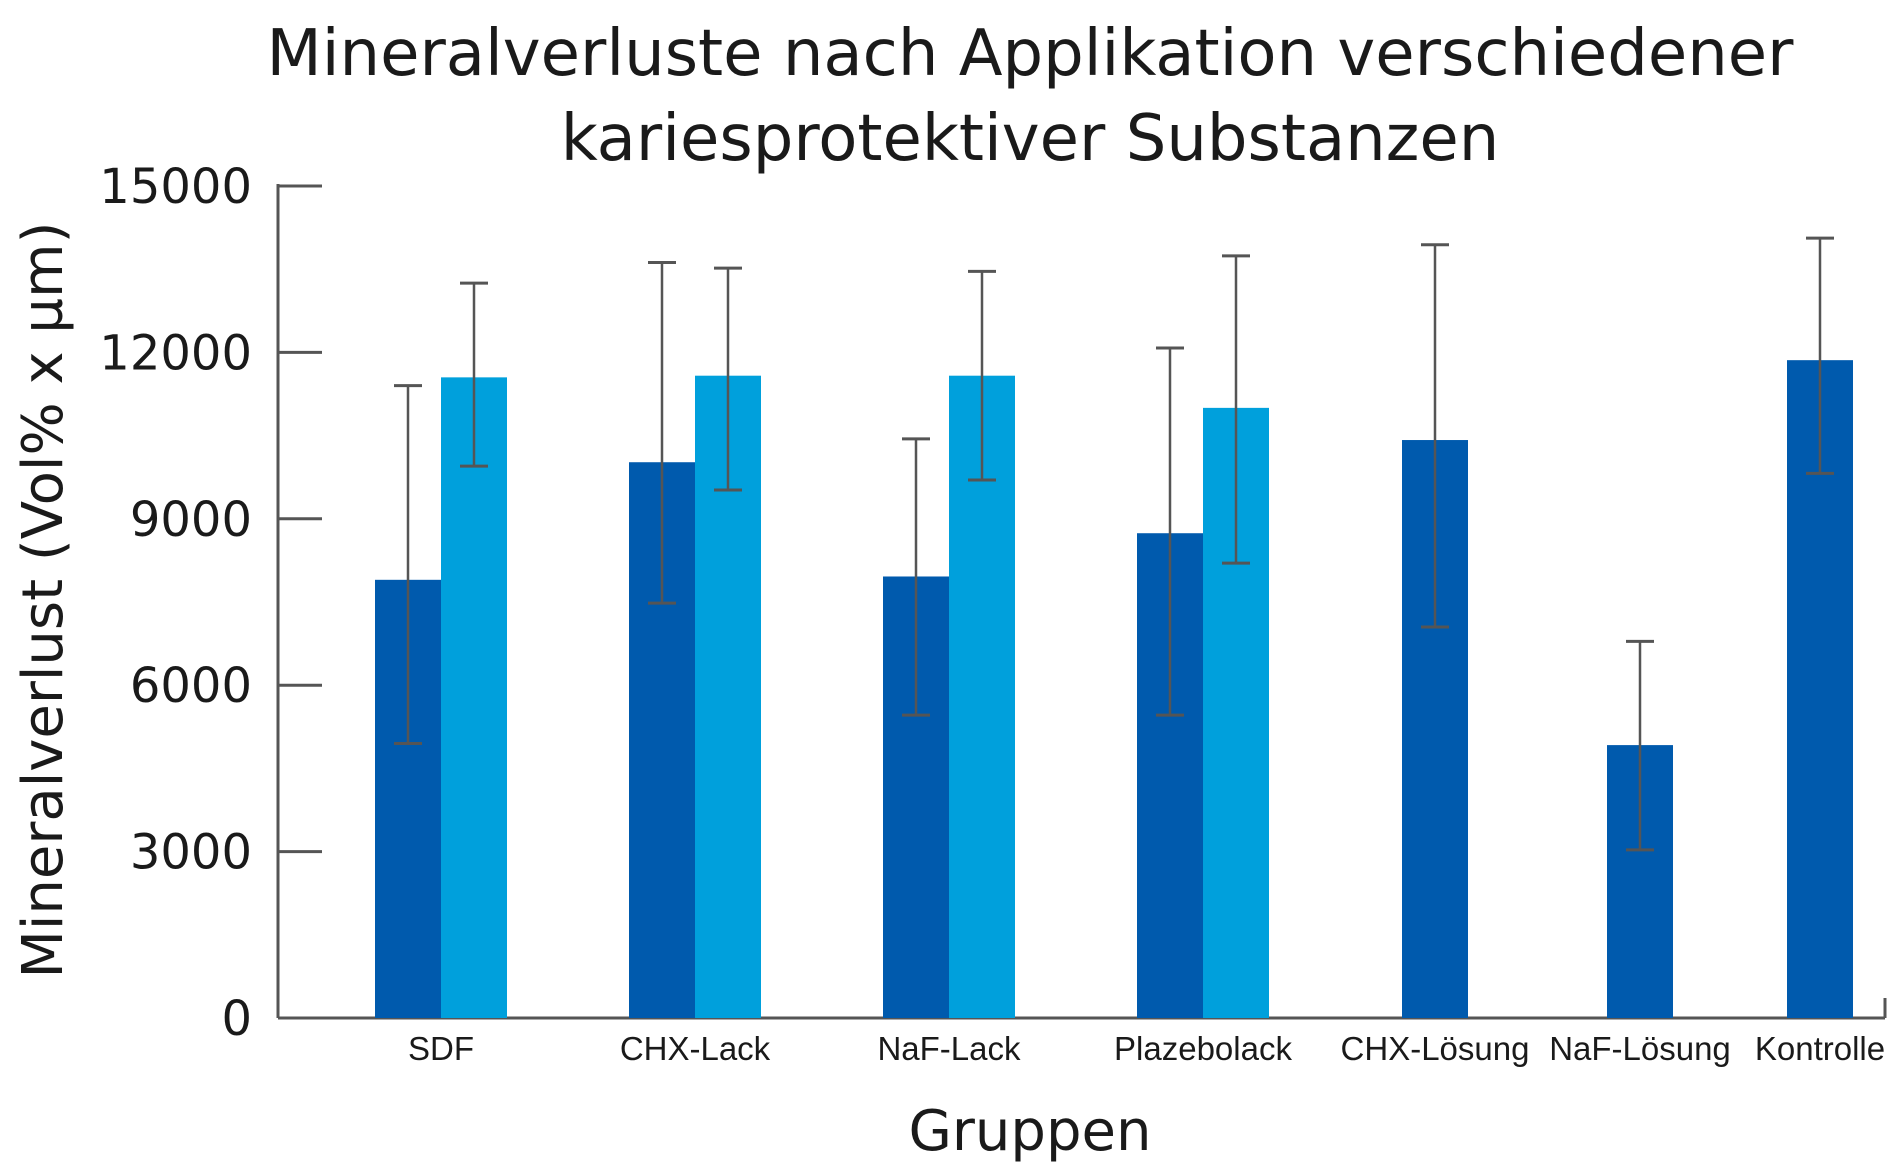 Image resolution: width=1900 pixels, height=1172 pixels. I want to click on y-tick-label: 0, so click(236, 1019).